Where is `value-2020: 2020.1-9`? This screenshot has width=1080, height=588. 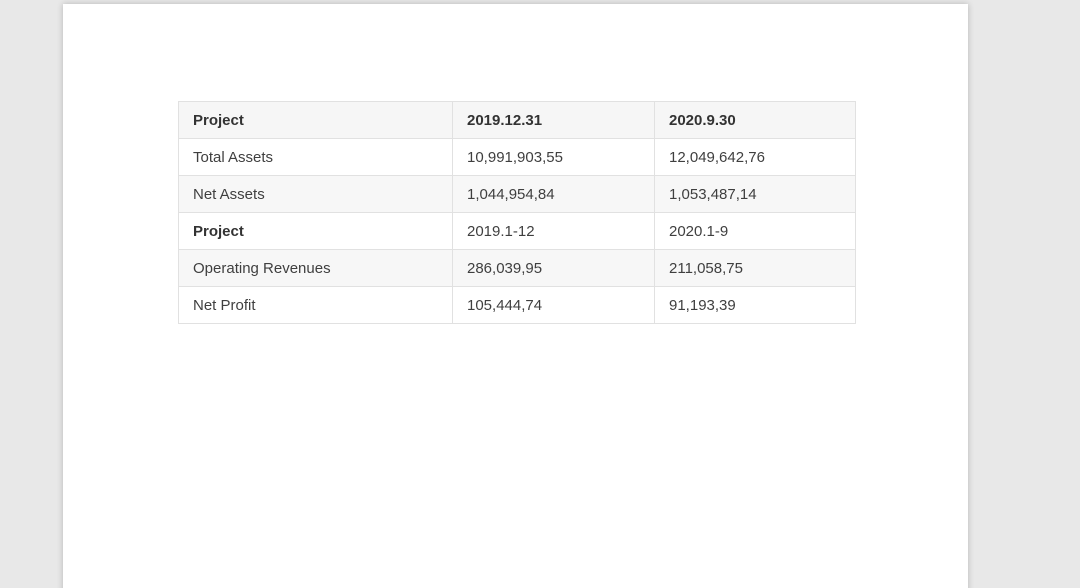 value-2020: 2020.1-9 is located at coordinates (755, 231).